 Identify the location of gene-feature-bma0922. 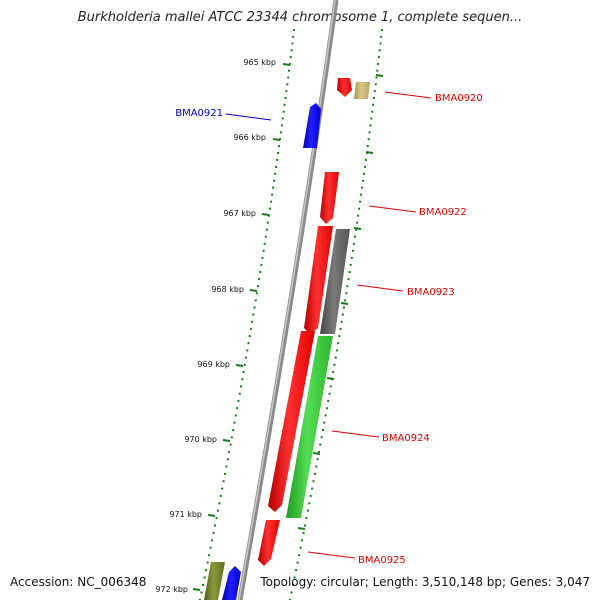
(329, 198).